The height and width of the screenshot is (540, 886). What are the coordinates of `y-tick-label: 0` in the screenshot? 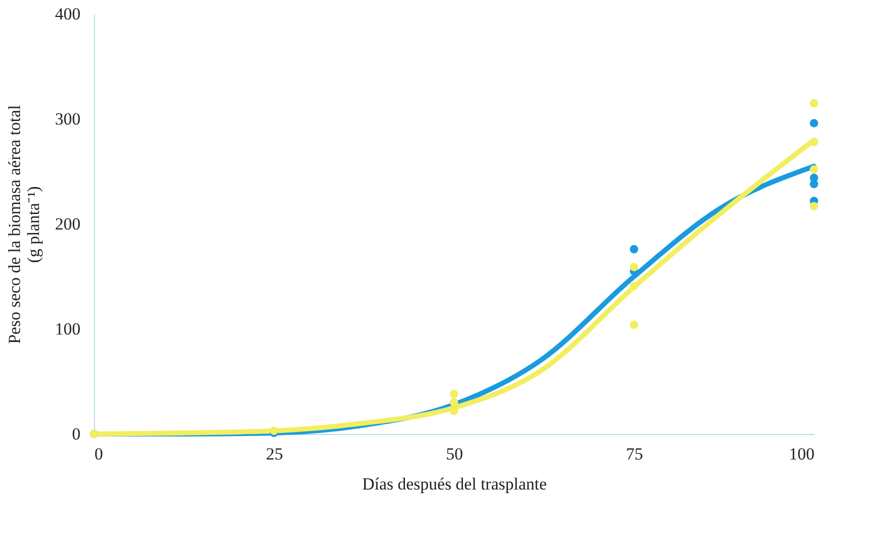 It's located at (76, 434).